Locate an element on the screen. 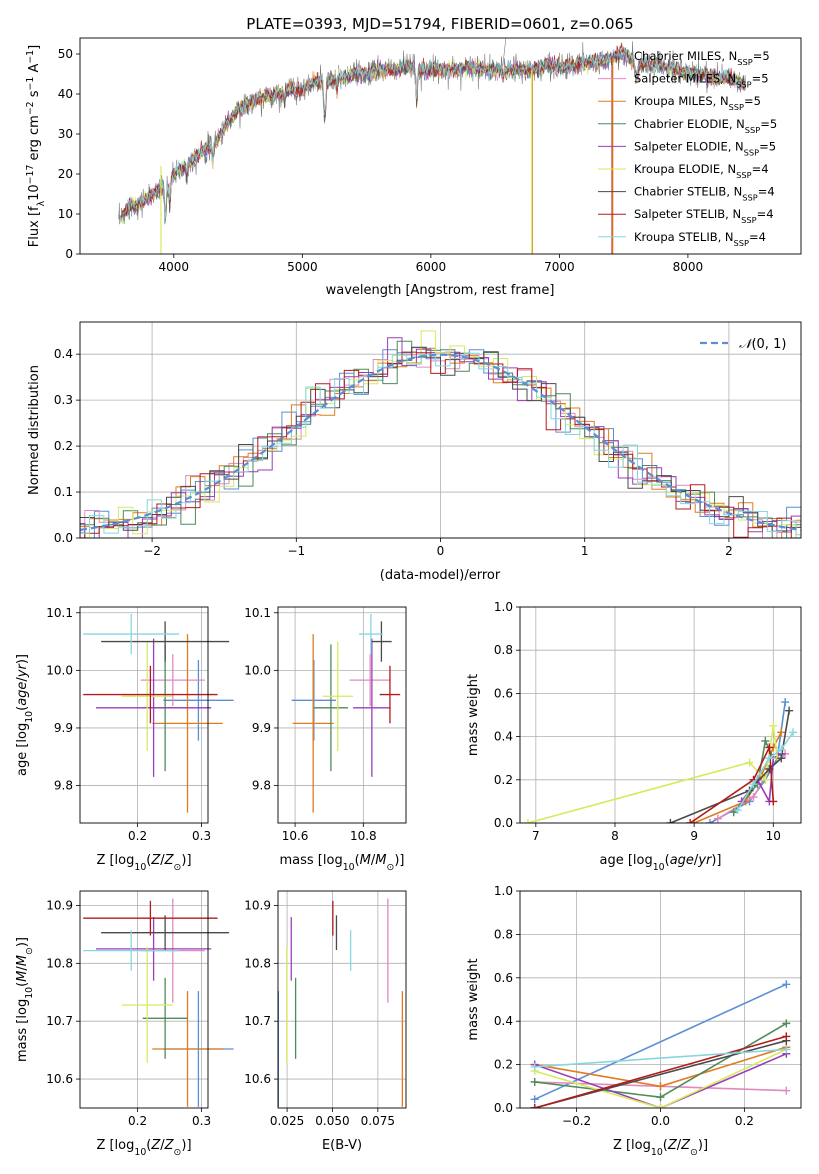 The image size is (819, 1174). x-tick-label: 5000 is located at coordinates (302, 267).